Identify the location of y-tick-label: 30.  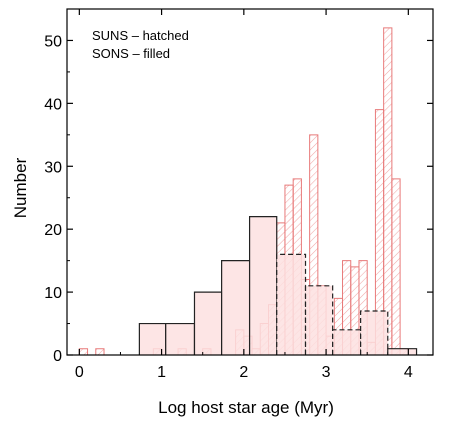
(53, 167).